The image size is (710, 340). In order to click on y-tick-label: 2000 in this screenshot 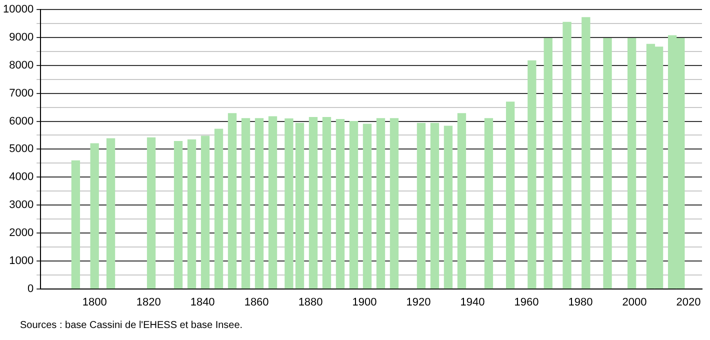, I will do `click(21, 232)`.